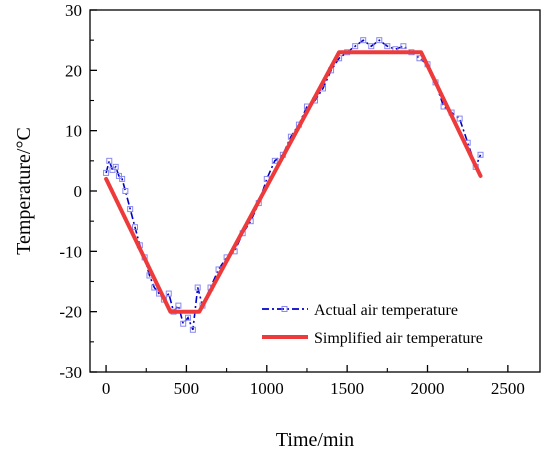 The width and height of the screenshot is (550, 457). Describe the element at coordinates (315, 440) in the screenshot. I see `x-axis-title: Time/min` at that location.